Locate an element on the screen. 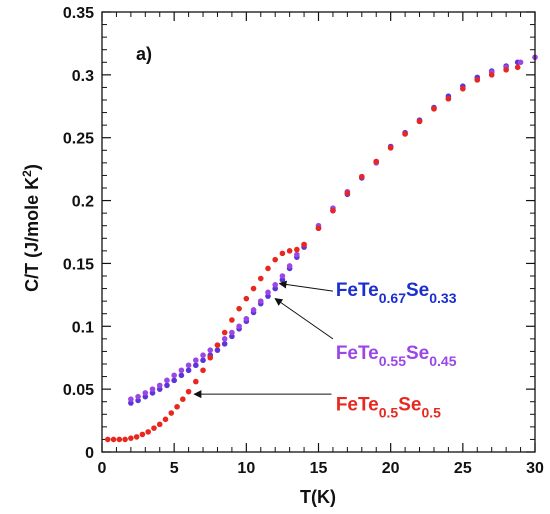 Image resolution: width=550 pixels, height=514 pixels. y-tick-label: 0 is located at coordinates (89, 453).